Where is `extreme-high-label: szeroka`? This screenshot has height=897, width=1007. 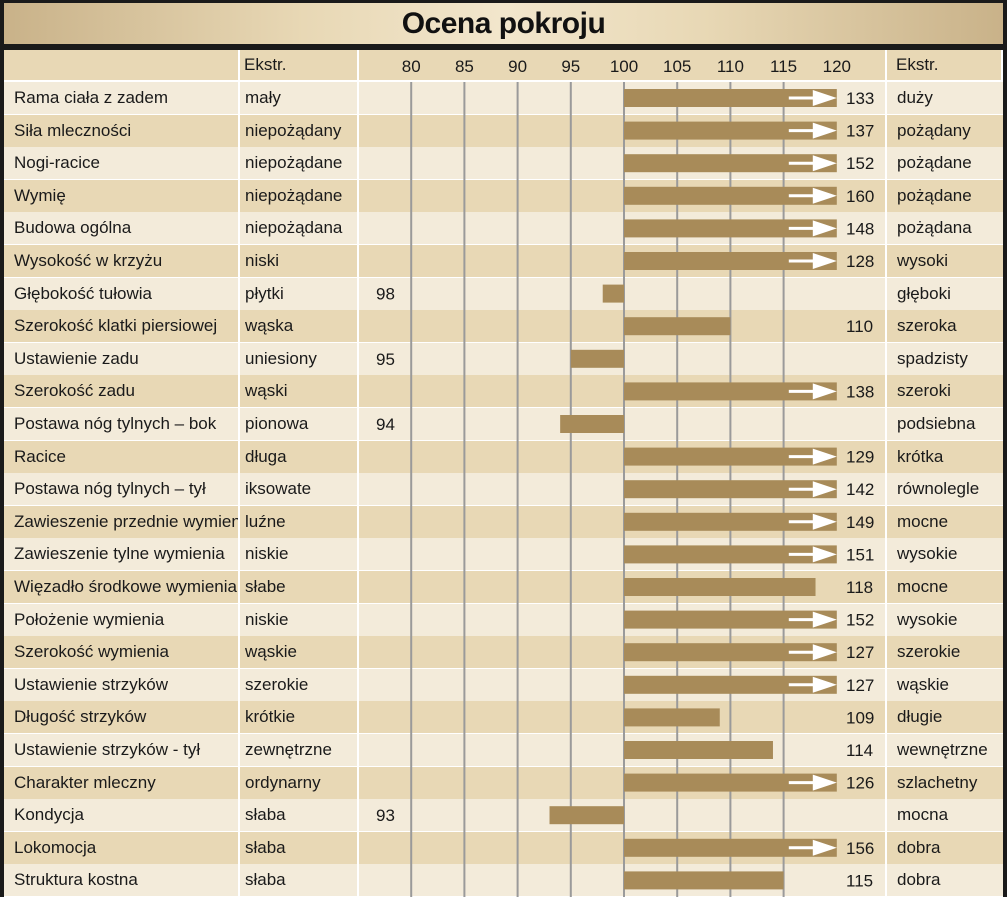
extreme-high-label: szeroka is located at coordinates (927, 326).